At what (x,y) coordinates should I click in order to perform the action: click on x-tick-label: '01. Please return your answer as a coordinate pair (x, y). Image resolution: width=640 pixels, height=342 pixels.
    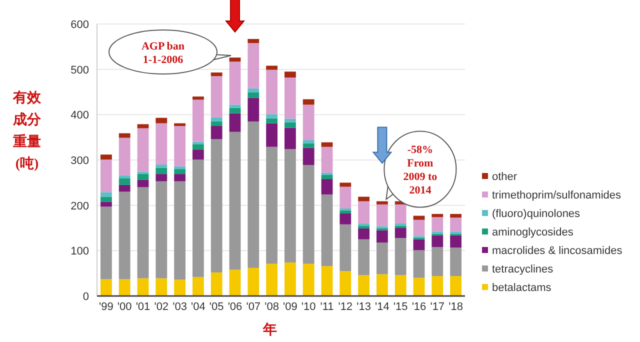
    Looking at the image, I should click on (143, 307).